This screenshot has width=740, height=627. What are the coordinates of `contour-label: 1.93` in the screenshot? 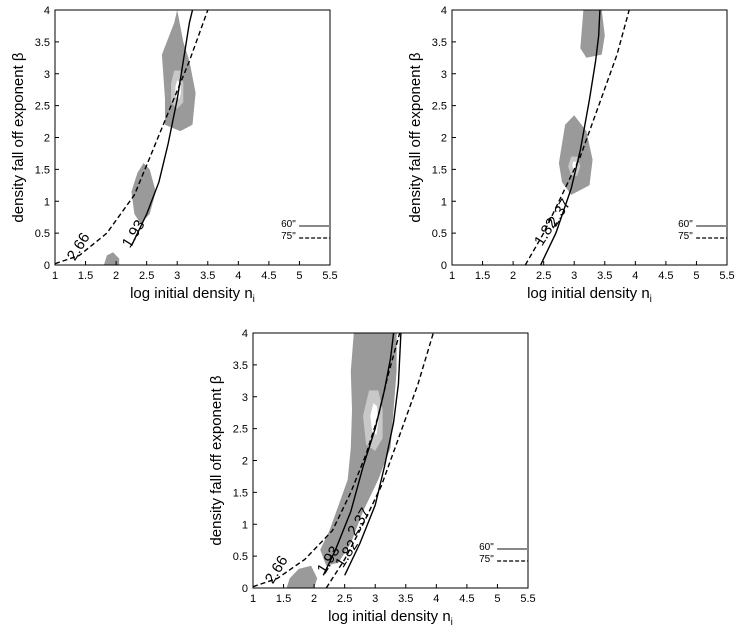 It's located at (134, 234).